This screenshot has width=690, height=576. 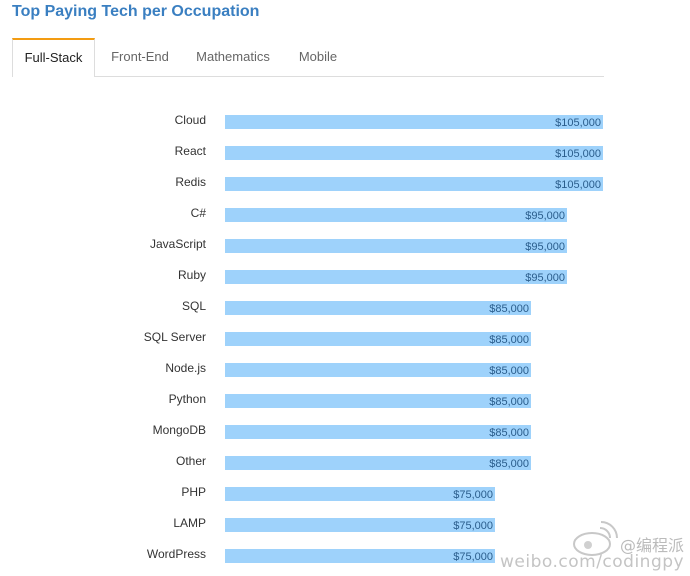 What do you see at coordinates (396, 277) in the screenshot?
I see `bar-ruby` at bounding box center [396, 277].